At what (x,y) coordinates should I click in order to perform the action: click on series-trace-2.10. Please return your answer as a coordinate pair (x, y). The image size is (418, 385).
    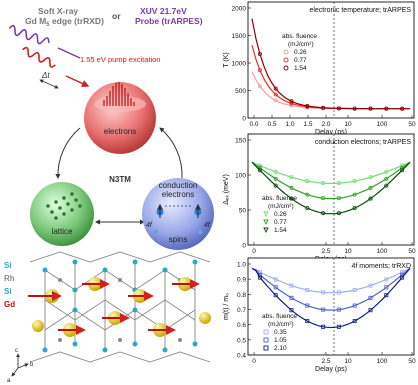
    Looking at the image, I should click on (331, 298).